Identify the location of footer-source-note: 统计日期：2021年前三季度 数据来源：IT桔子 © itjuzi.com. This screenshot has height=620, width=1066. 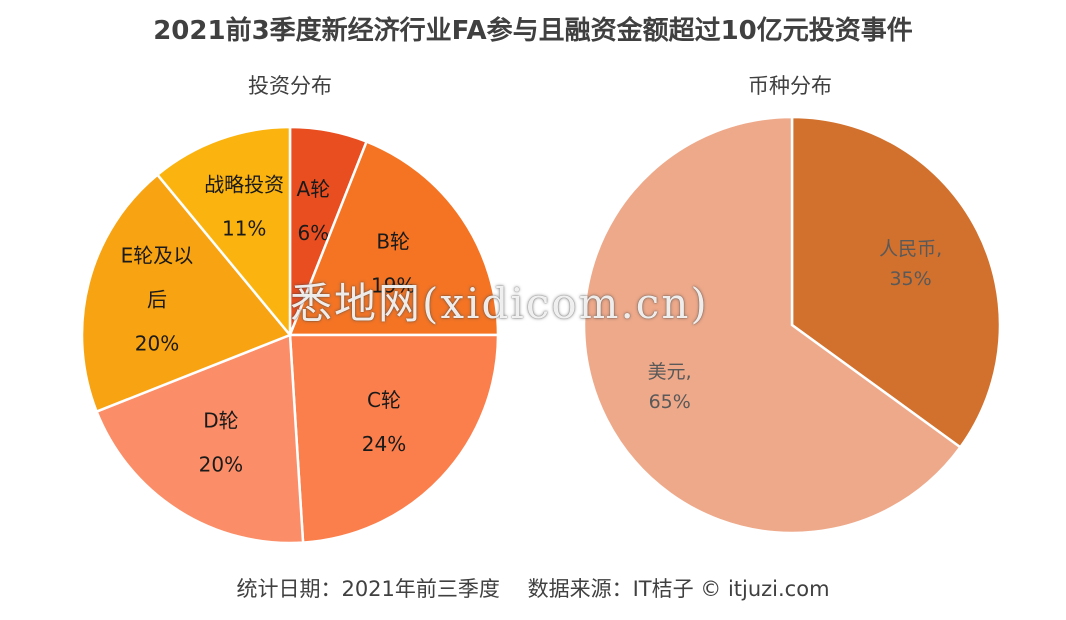
(533, 589).